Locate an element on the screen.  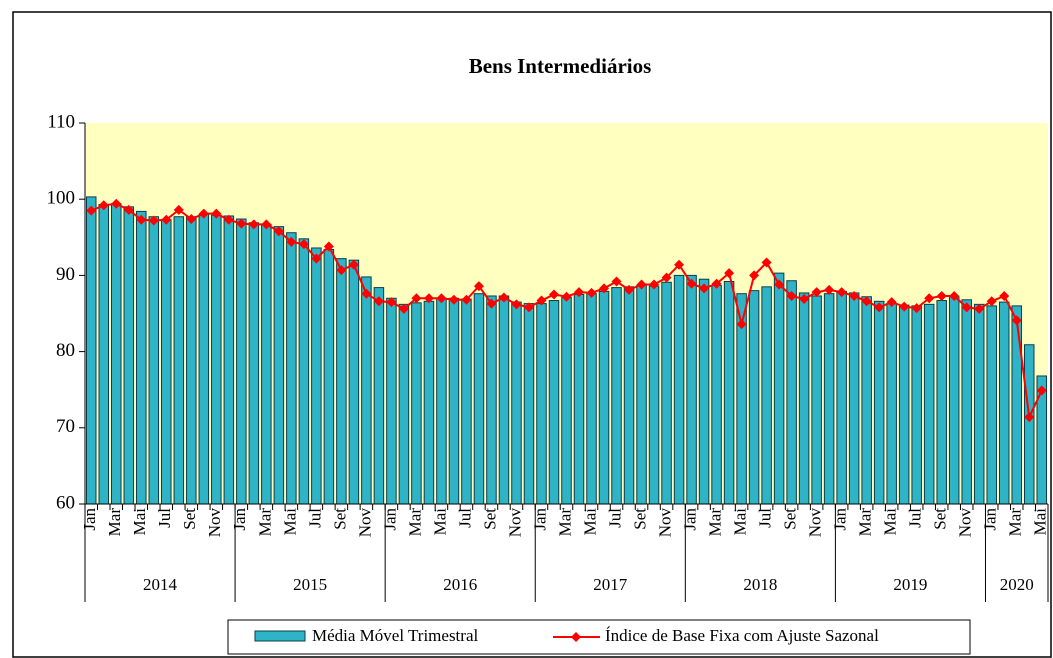
group-label: 2017 is located at coordinates (610, 584).